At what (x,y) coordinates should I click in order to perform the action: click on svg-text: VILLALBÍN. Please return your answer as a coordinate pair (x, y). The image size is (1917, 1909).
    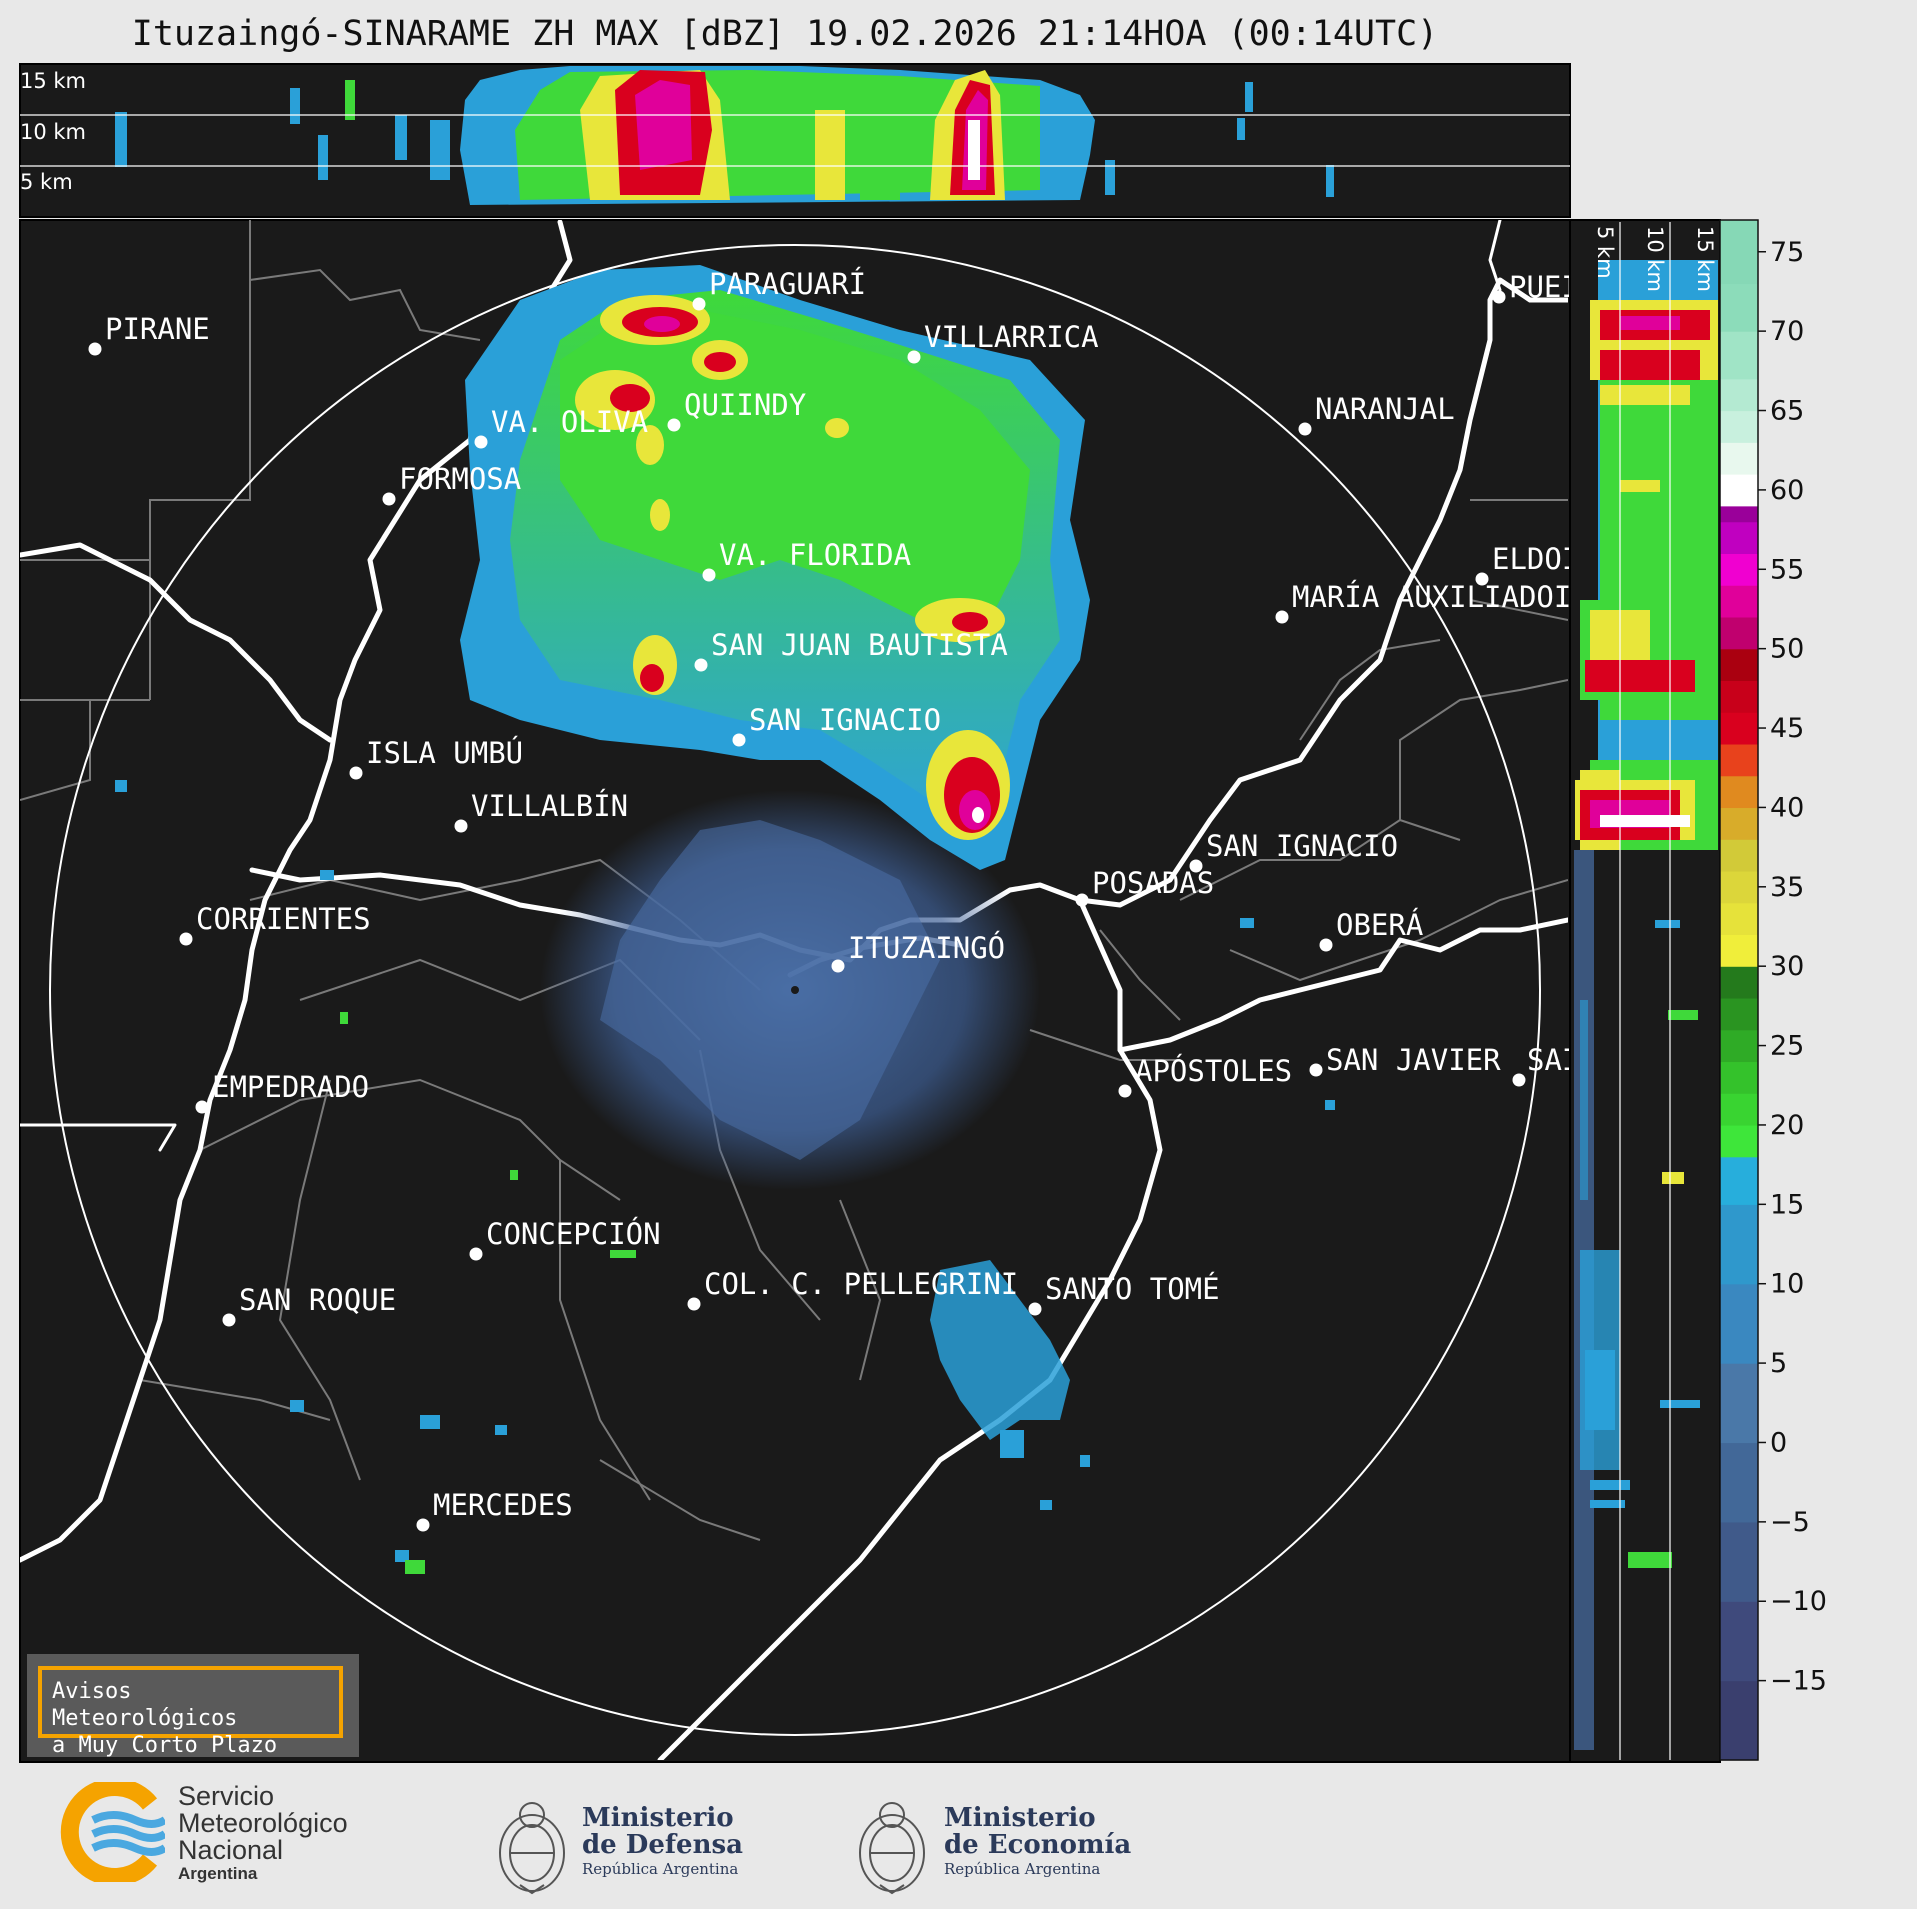
    Looking at the image, I should click on (549, 806).